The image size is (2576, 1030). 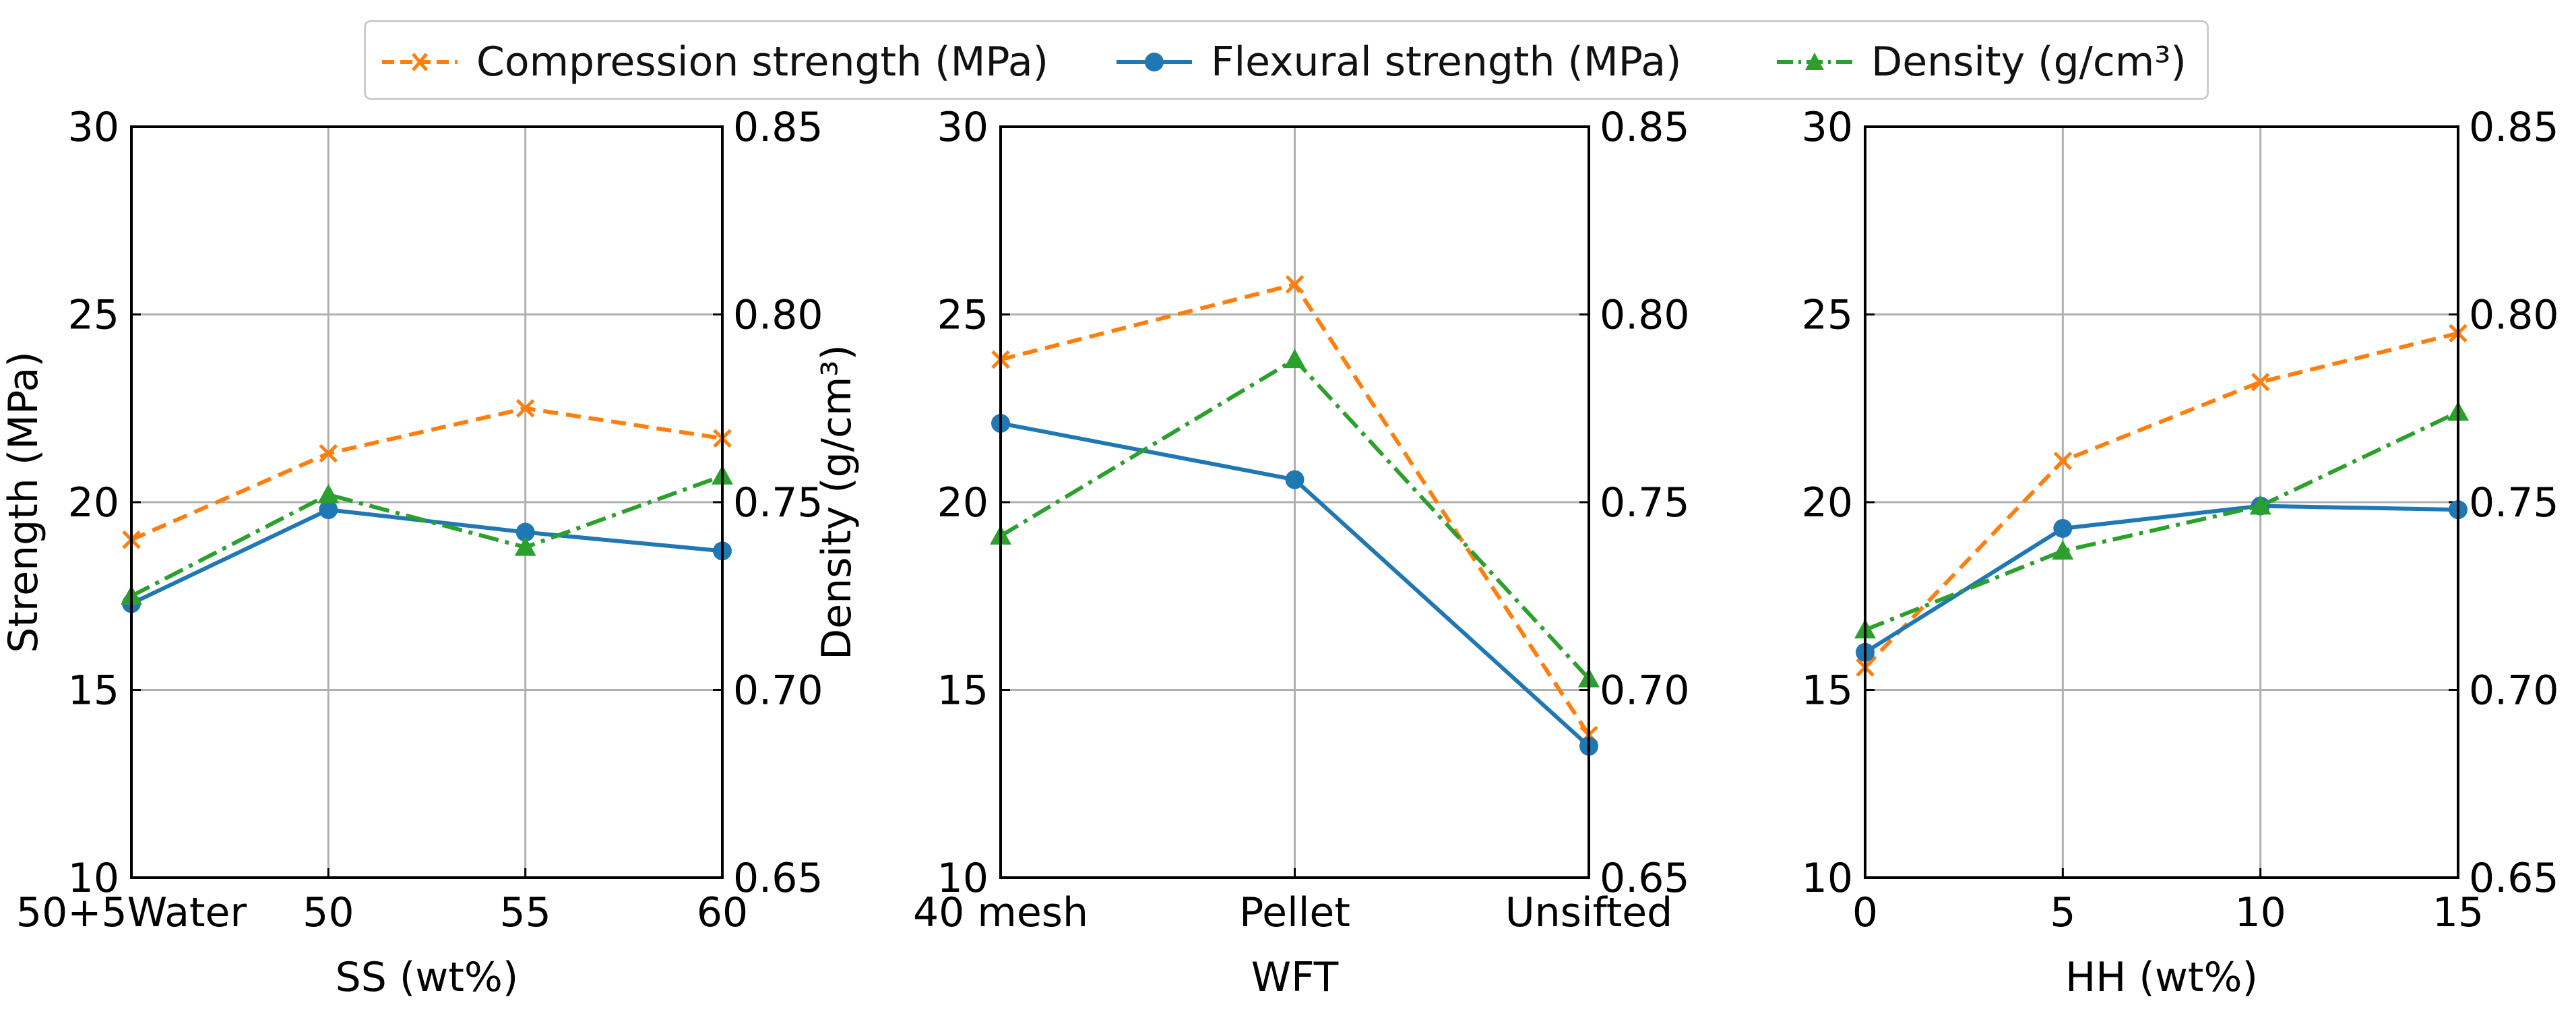 What do you see at coordinates (2161, 977) in the screenshot?
I see `x-axis-title: HH (wt%)` at bounding box center [2161, 977].